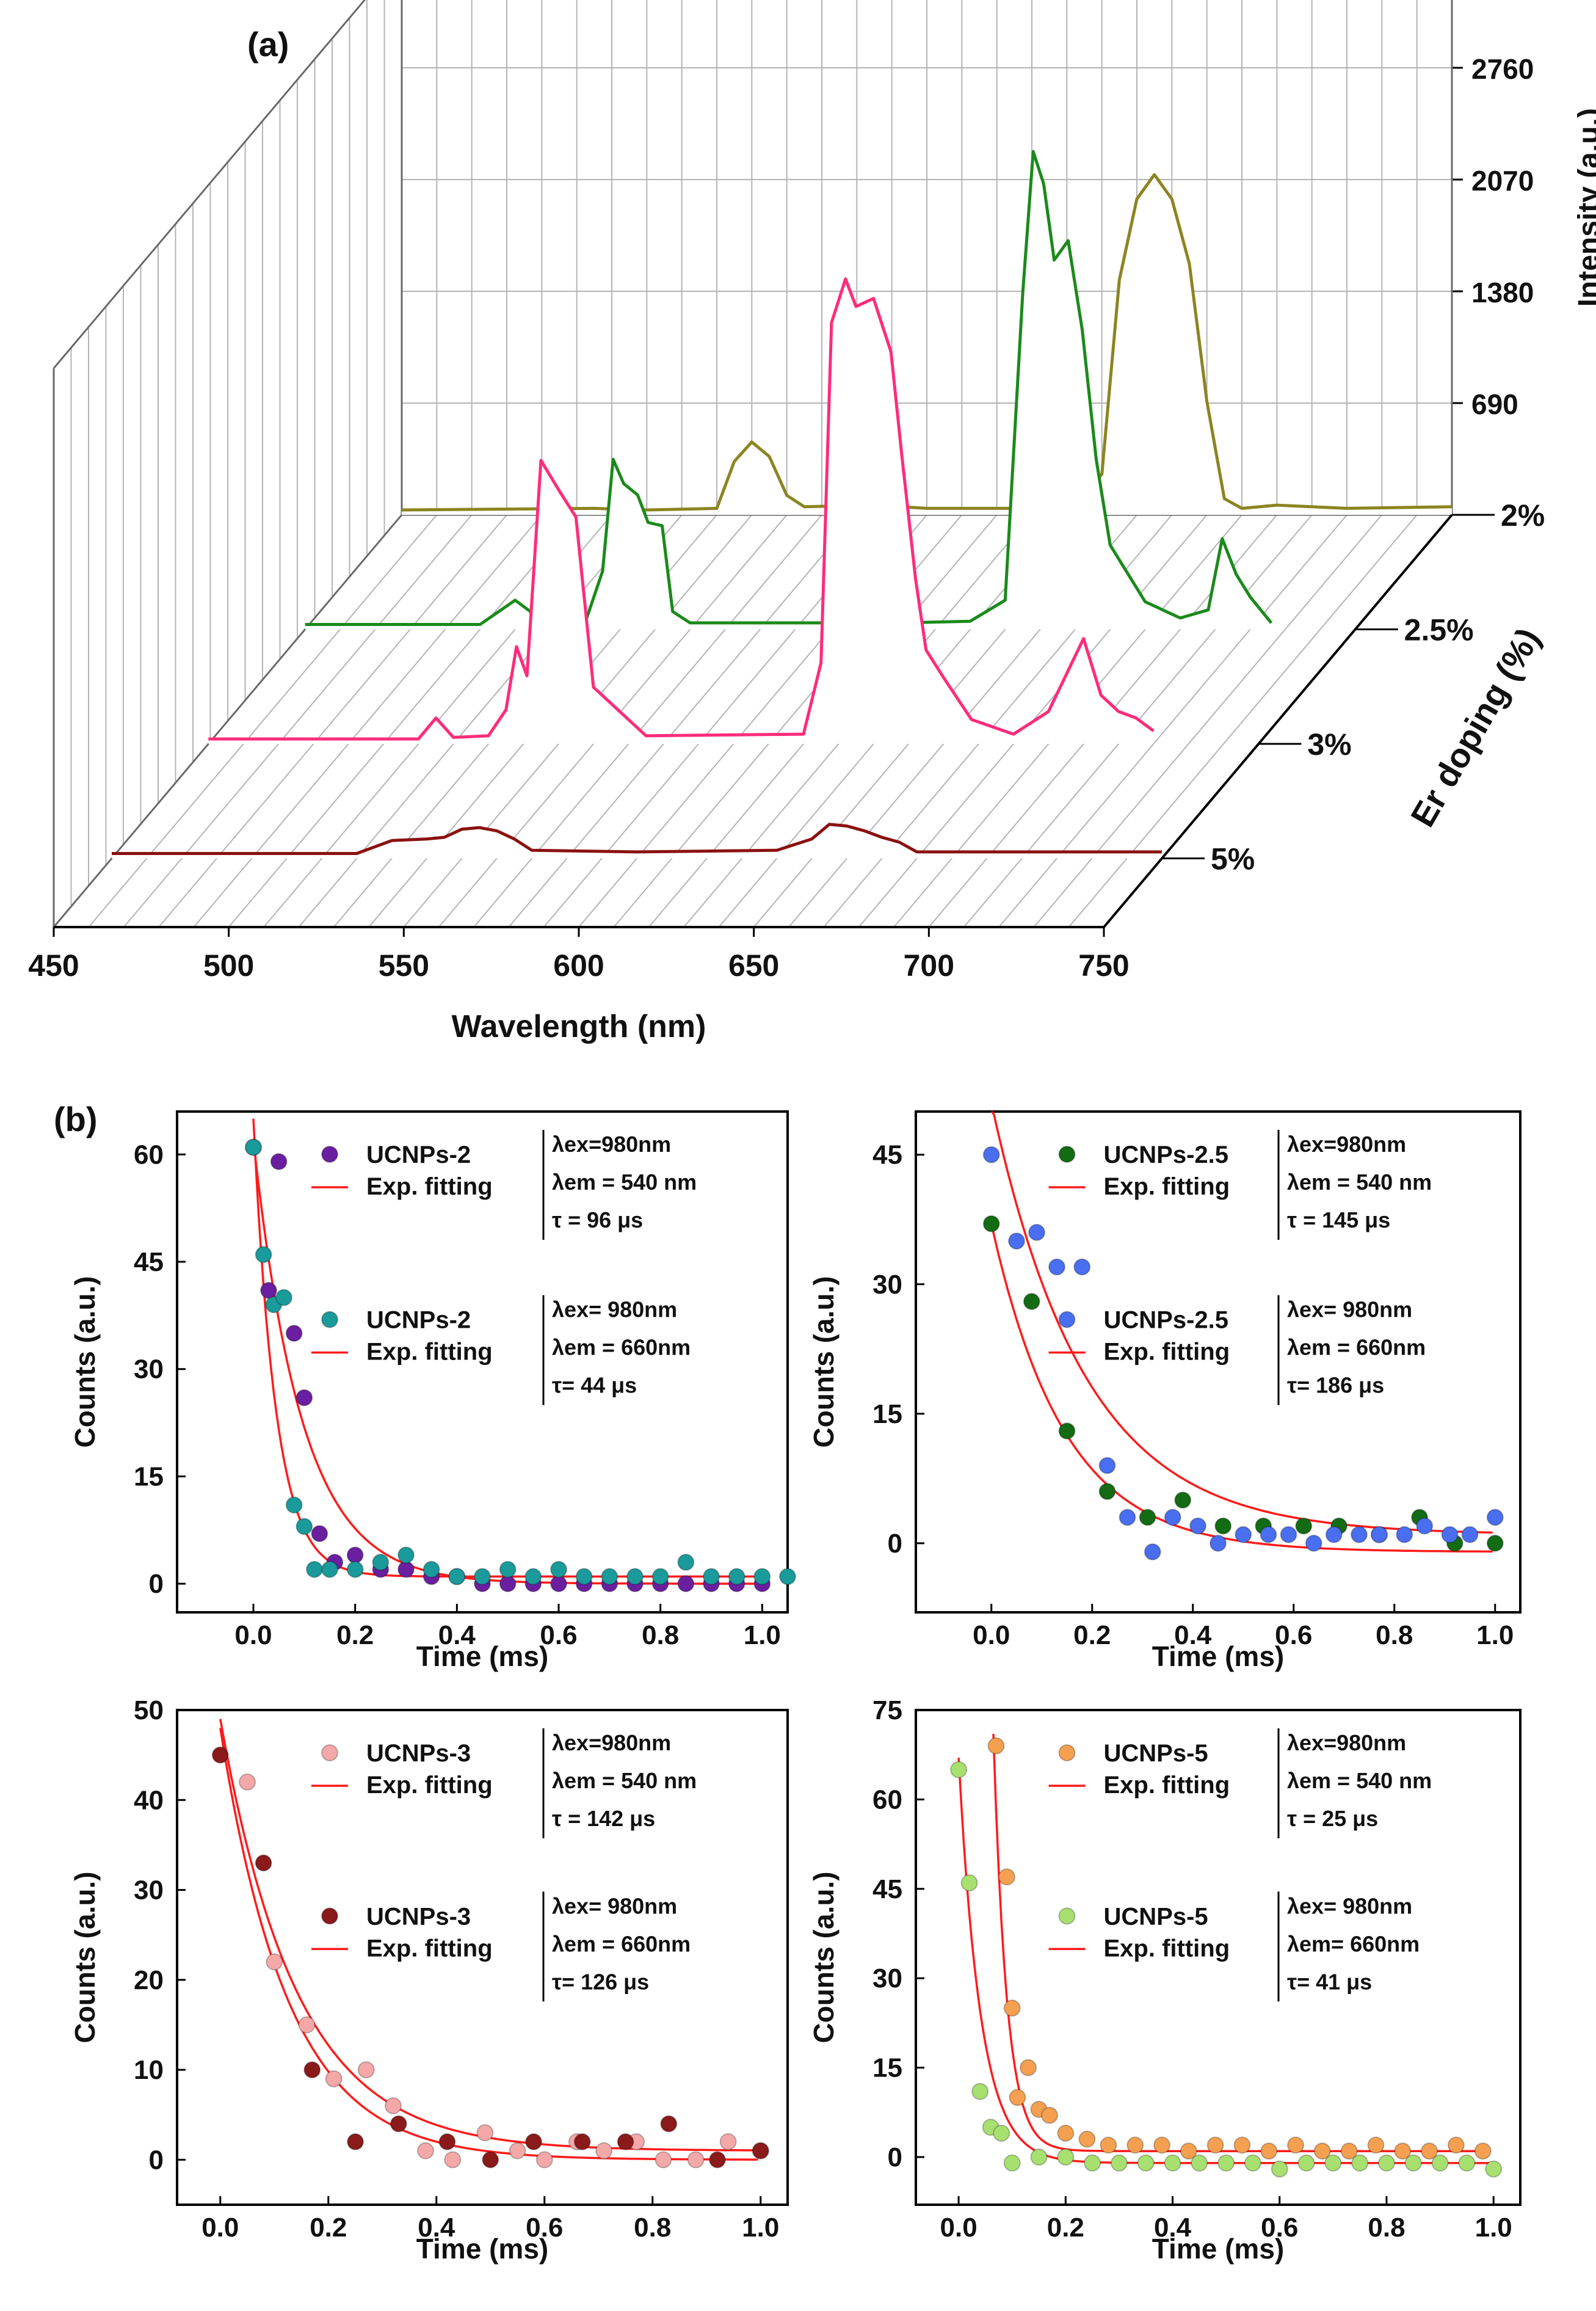 Image resolution: width=1596 pixels, height=2311 pixels. Describe the element at coordinates (1103, 965) in the screenshot. I see `wavelength-tick-label: 750` at that location.